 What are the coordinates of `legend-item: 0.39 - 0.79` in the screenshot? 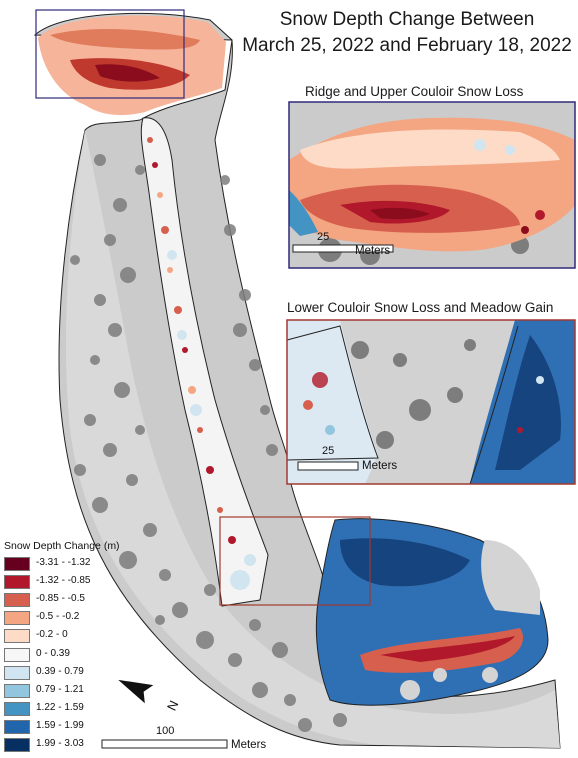 It's located at (64, 672).